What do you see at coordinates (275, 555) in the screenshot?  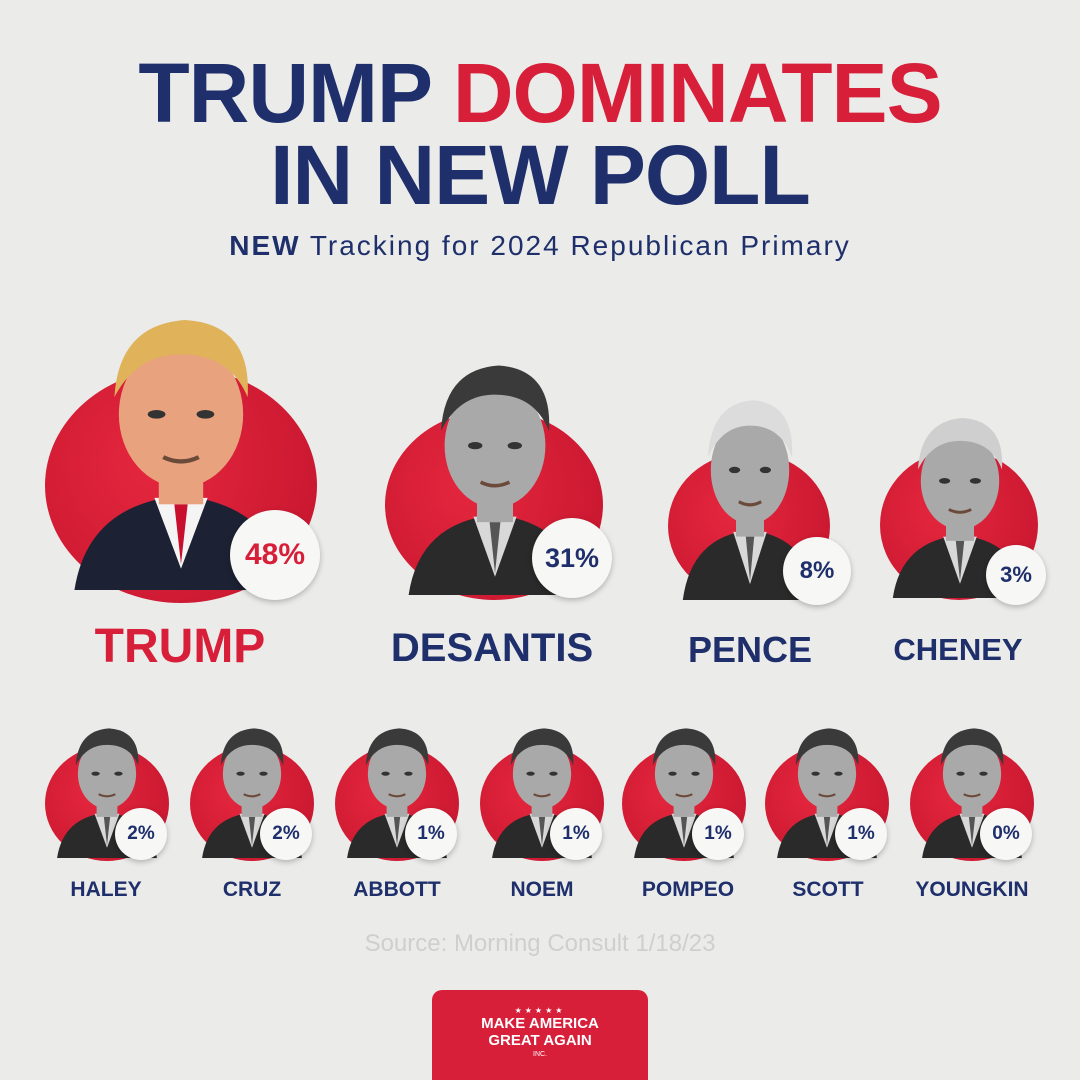 I see `percent-badge: 48%` at bounding box center [275, 555].